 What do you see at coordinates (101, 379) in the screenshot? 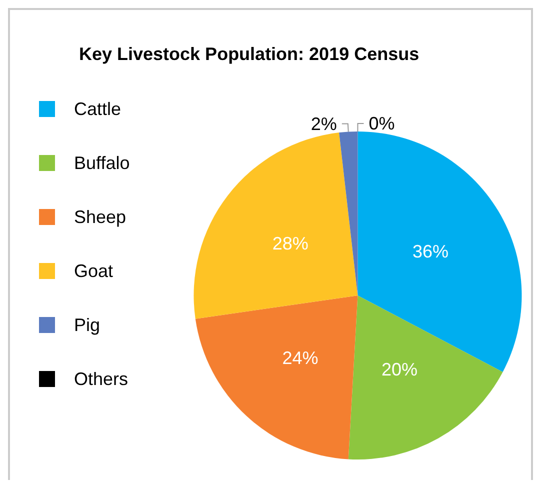
I see `legend-label: Others` at bounding box center [101, 379].